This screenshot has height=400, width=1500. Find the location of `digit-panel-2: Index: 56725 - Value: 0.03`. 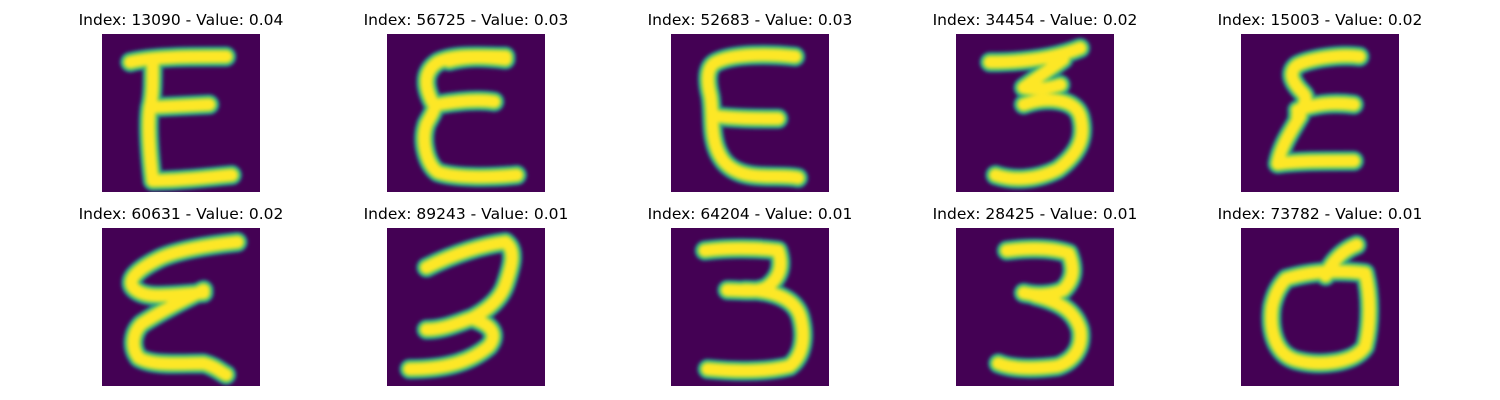

digit-panel-2: Index: 56725 - Value: 0.03 is located at coordinates (466, 101).